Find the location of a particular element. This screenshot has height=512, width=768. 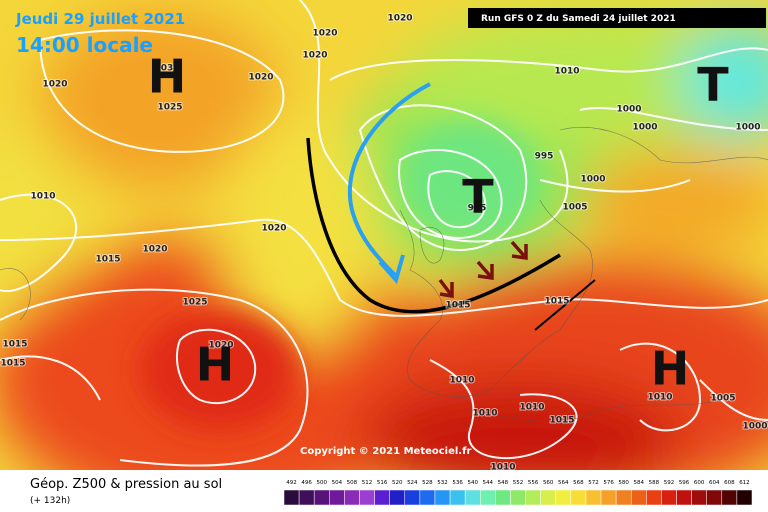

isobar-label: 985 is located at coordinates (477, 209).